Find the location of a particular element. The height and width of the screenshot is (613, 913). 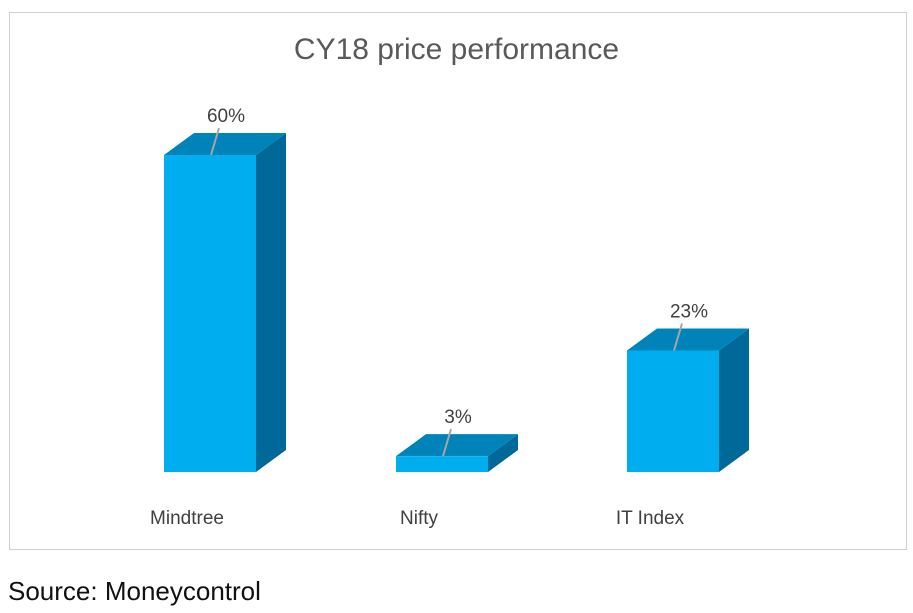

source-note: Source: Moneycontrol is located at coordinates (134, 591).